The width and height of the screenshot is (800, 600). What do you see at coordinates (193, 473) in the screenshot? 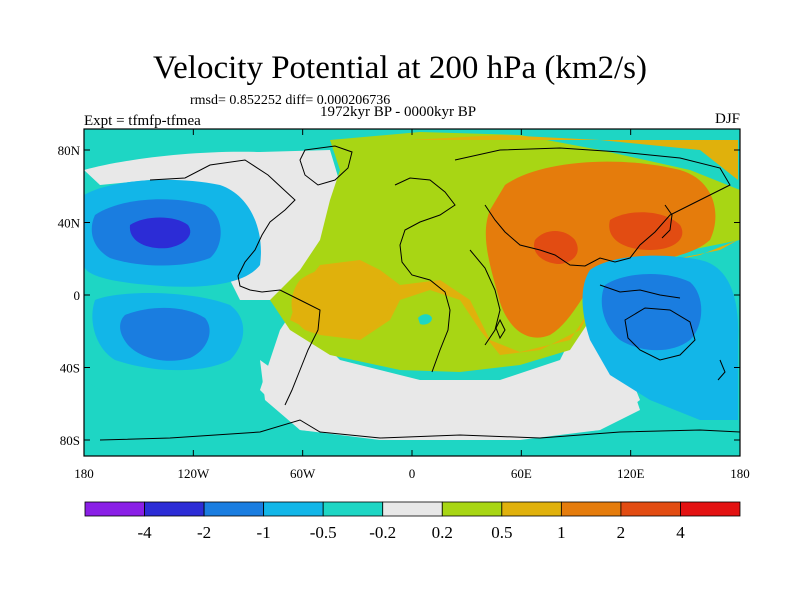
I see `lon-tick-label: 120W` at bounding box center [193, 473].